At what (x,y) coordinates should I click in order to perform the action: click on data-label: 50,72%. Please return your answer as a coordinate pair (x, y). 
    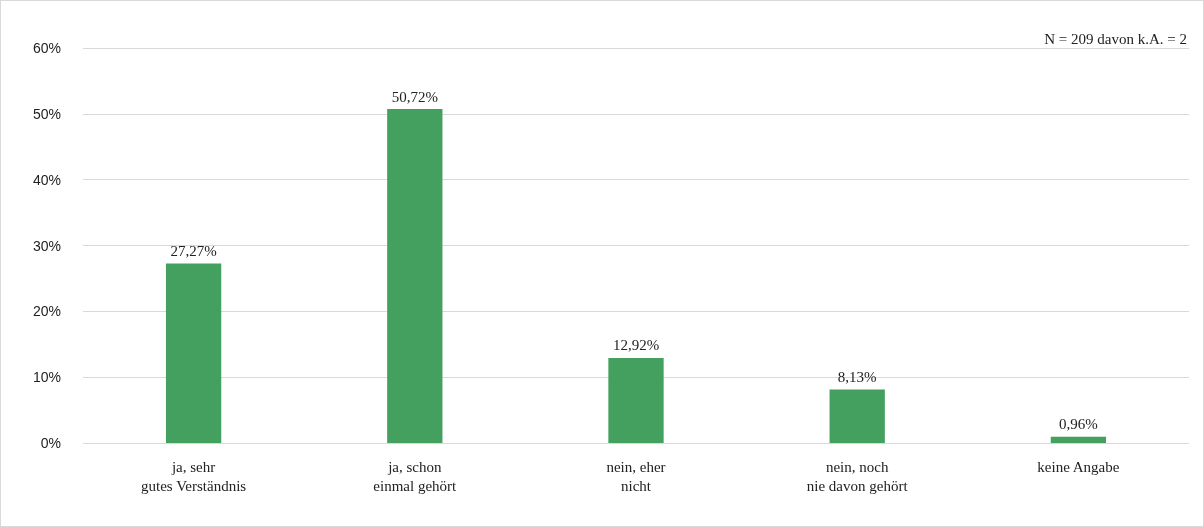
    Looking at the image, I should click on (414, 96).